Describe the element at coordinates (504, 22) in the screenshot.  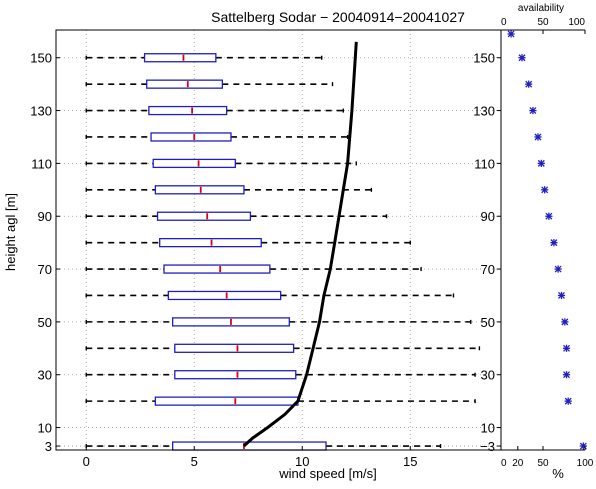
I see `availability-top-tick-label: 0` at that location.